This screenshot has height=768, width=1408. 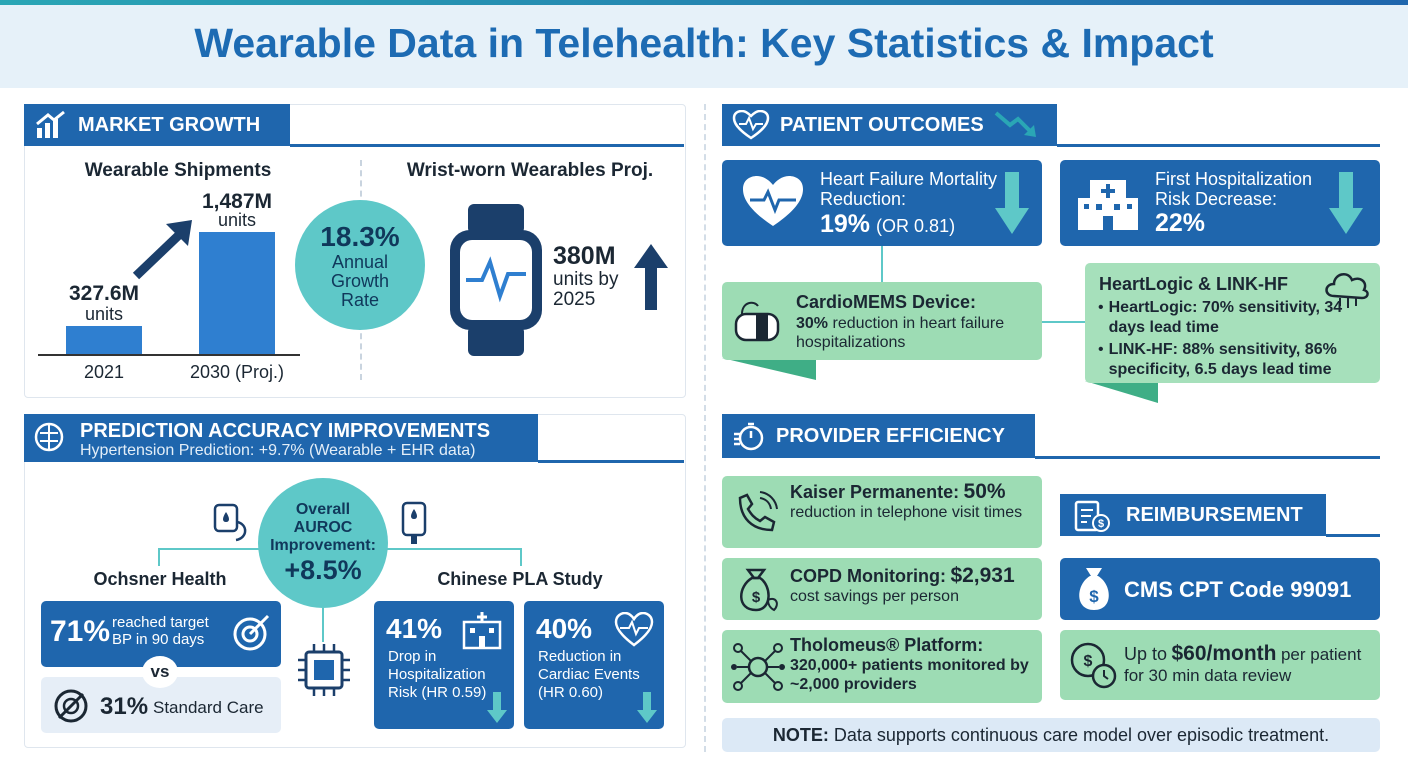 I want to click on chip-icon, so click(x=324, y=670).